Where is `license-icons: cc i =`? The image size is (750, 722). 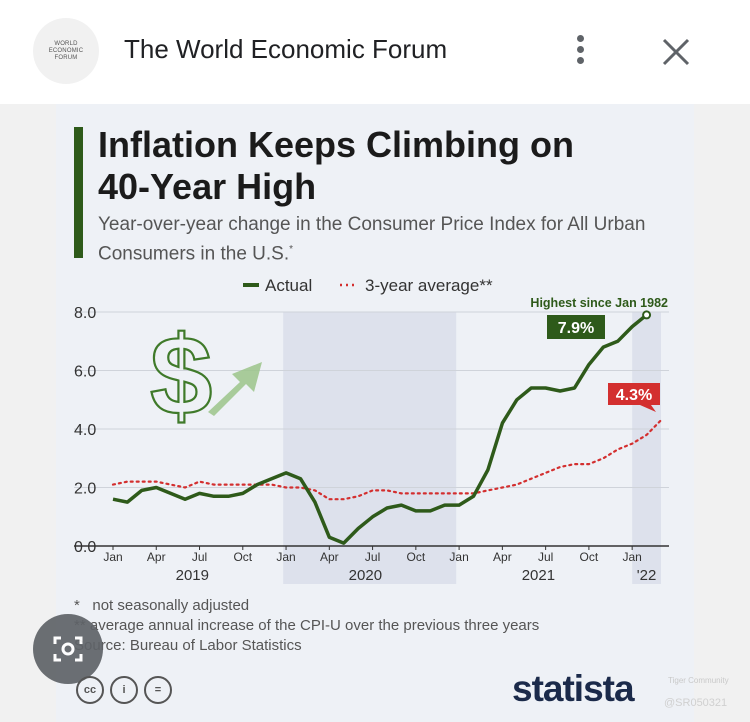 license-icons: cc i = is located at coordinates (124, 690).